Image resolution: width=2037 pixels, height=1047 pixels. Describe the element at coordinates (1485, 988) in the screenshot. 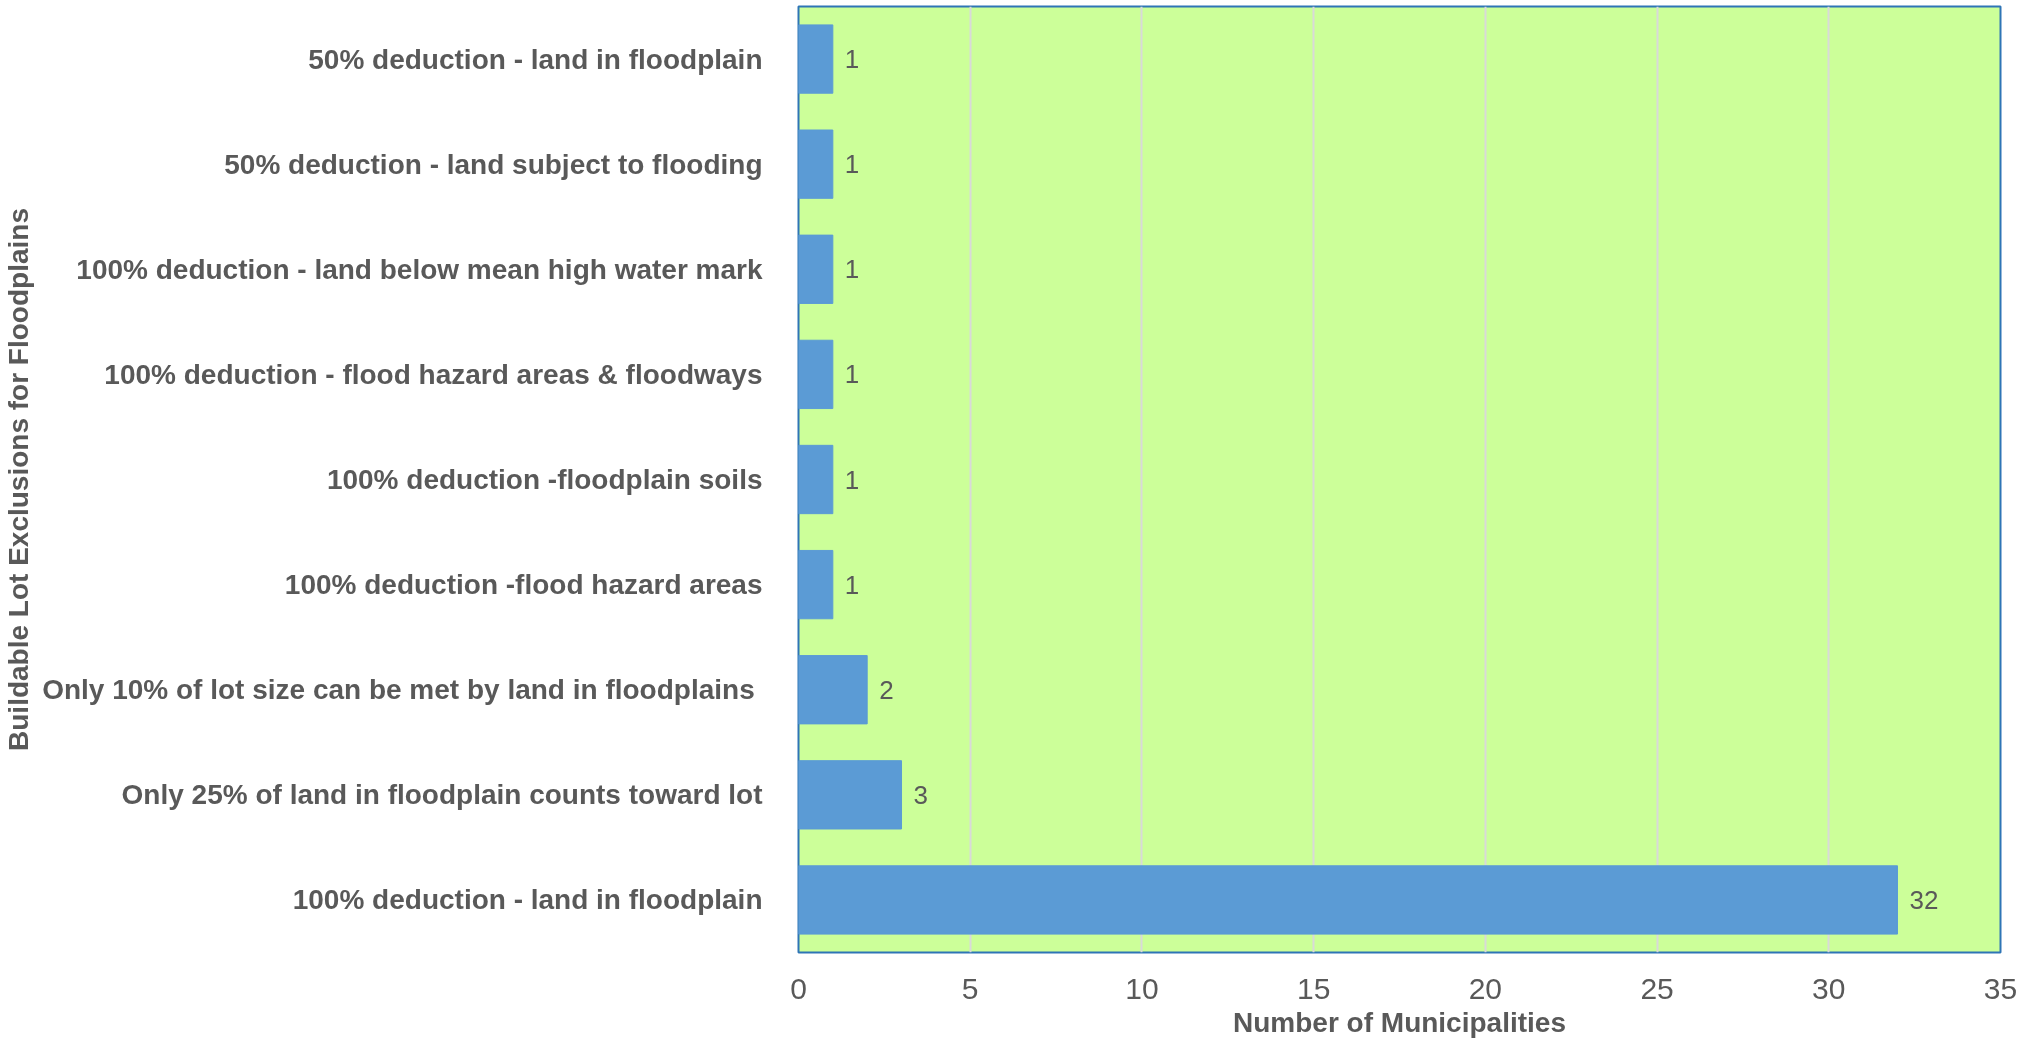

I see `x-tick-label: 20` at that location.